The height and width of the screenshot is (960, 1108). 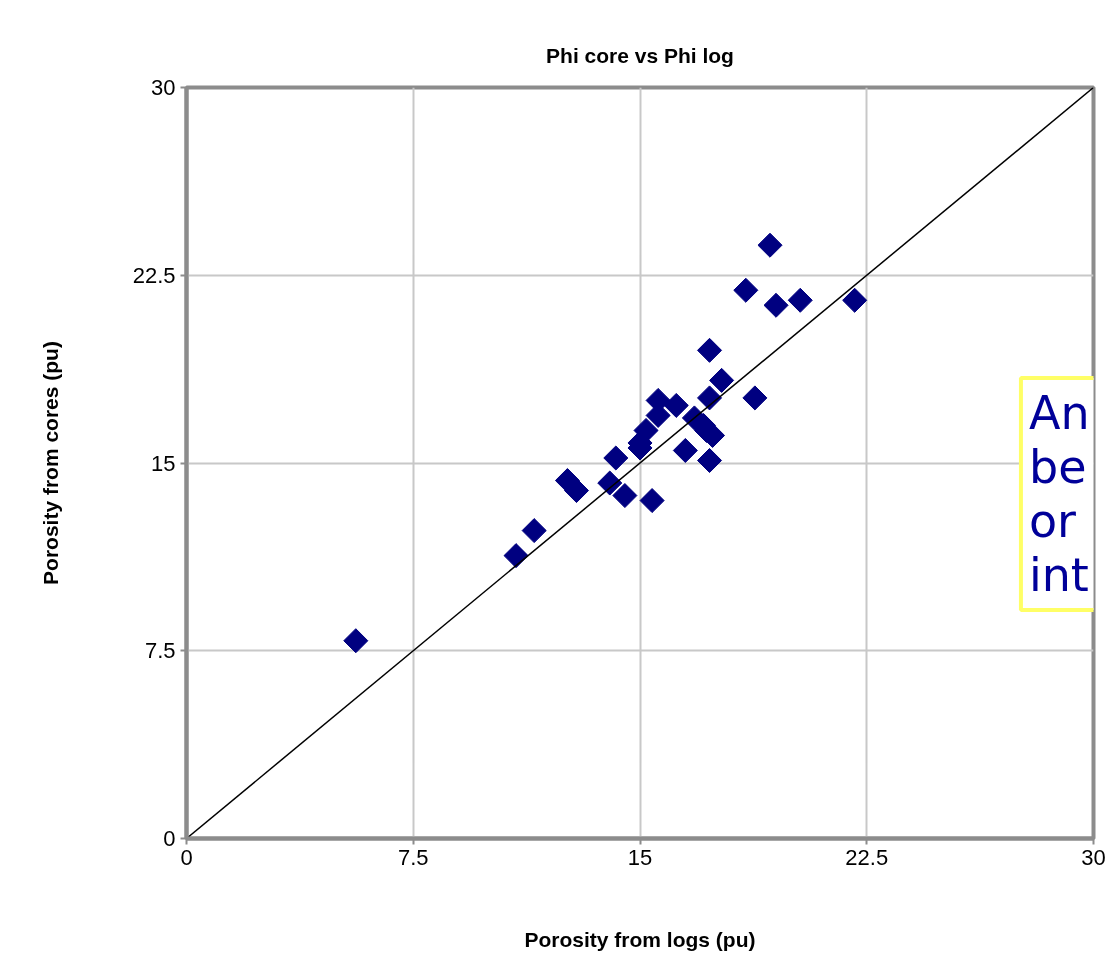 I want to click on chart-title: Phi core vs Phi log, so click(x=640, y=55).